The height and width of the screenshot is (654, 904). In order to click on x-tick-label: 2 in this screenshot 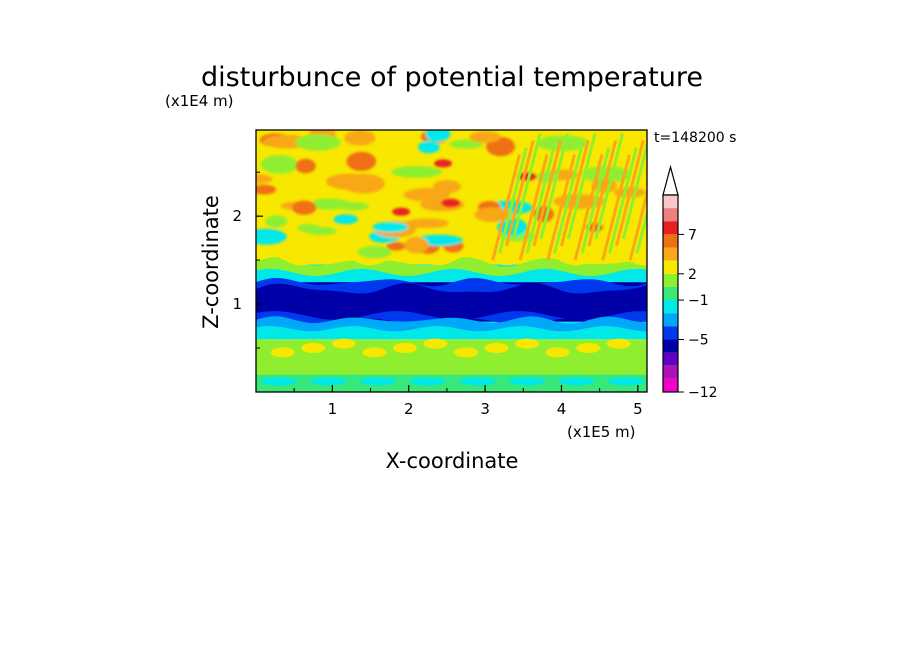, I will do `click(409, 409)`.